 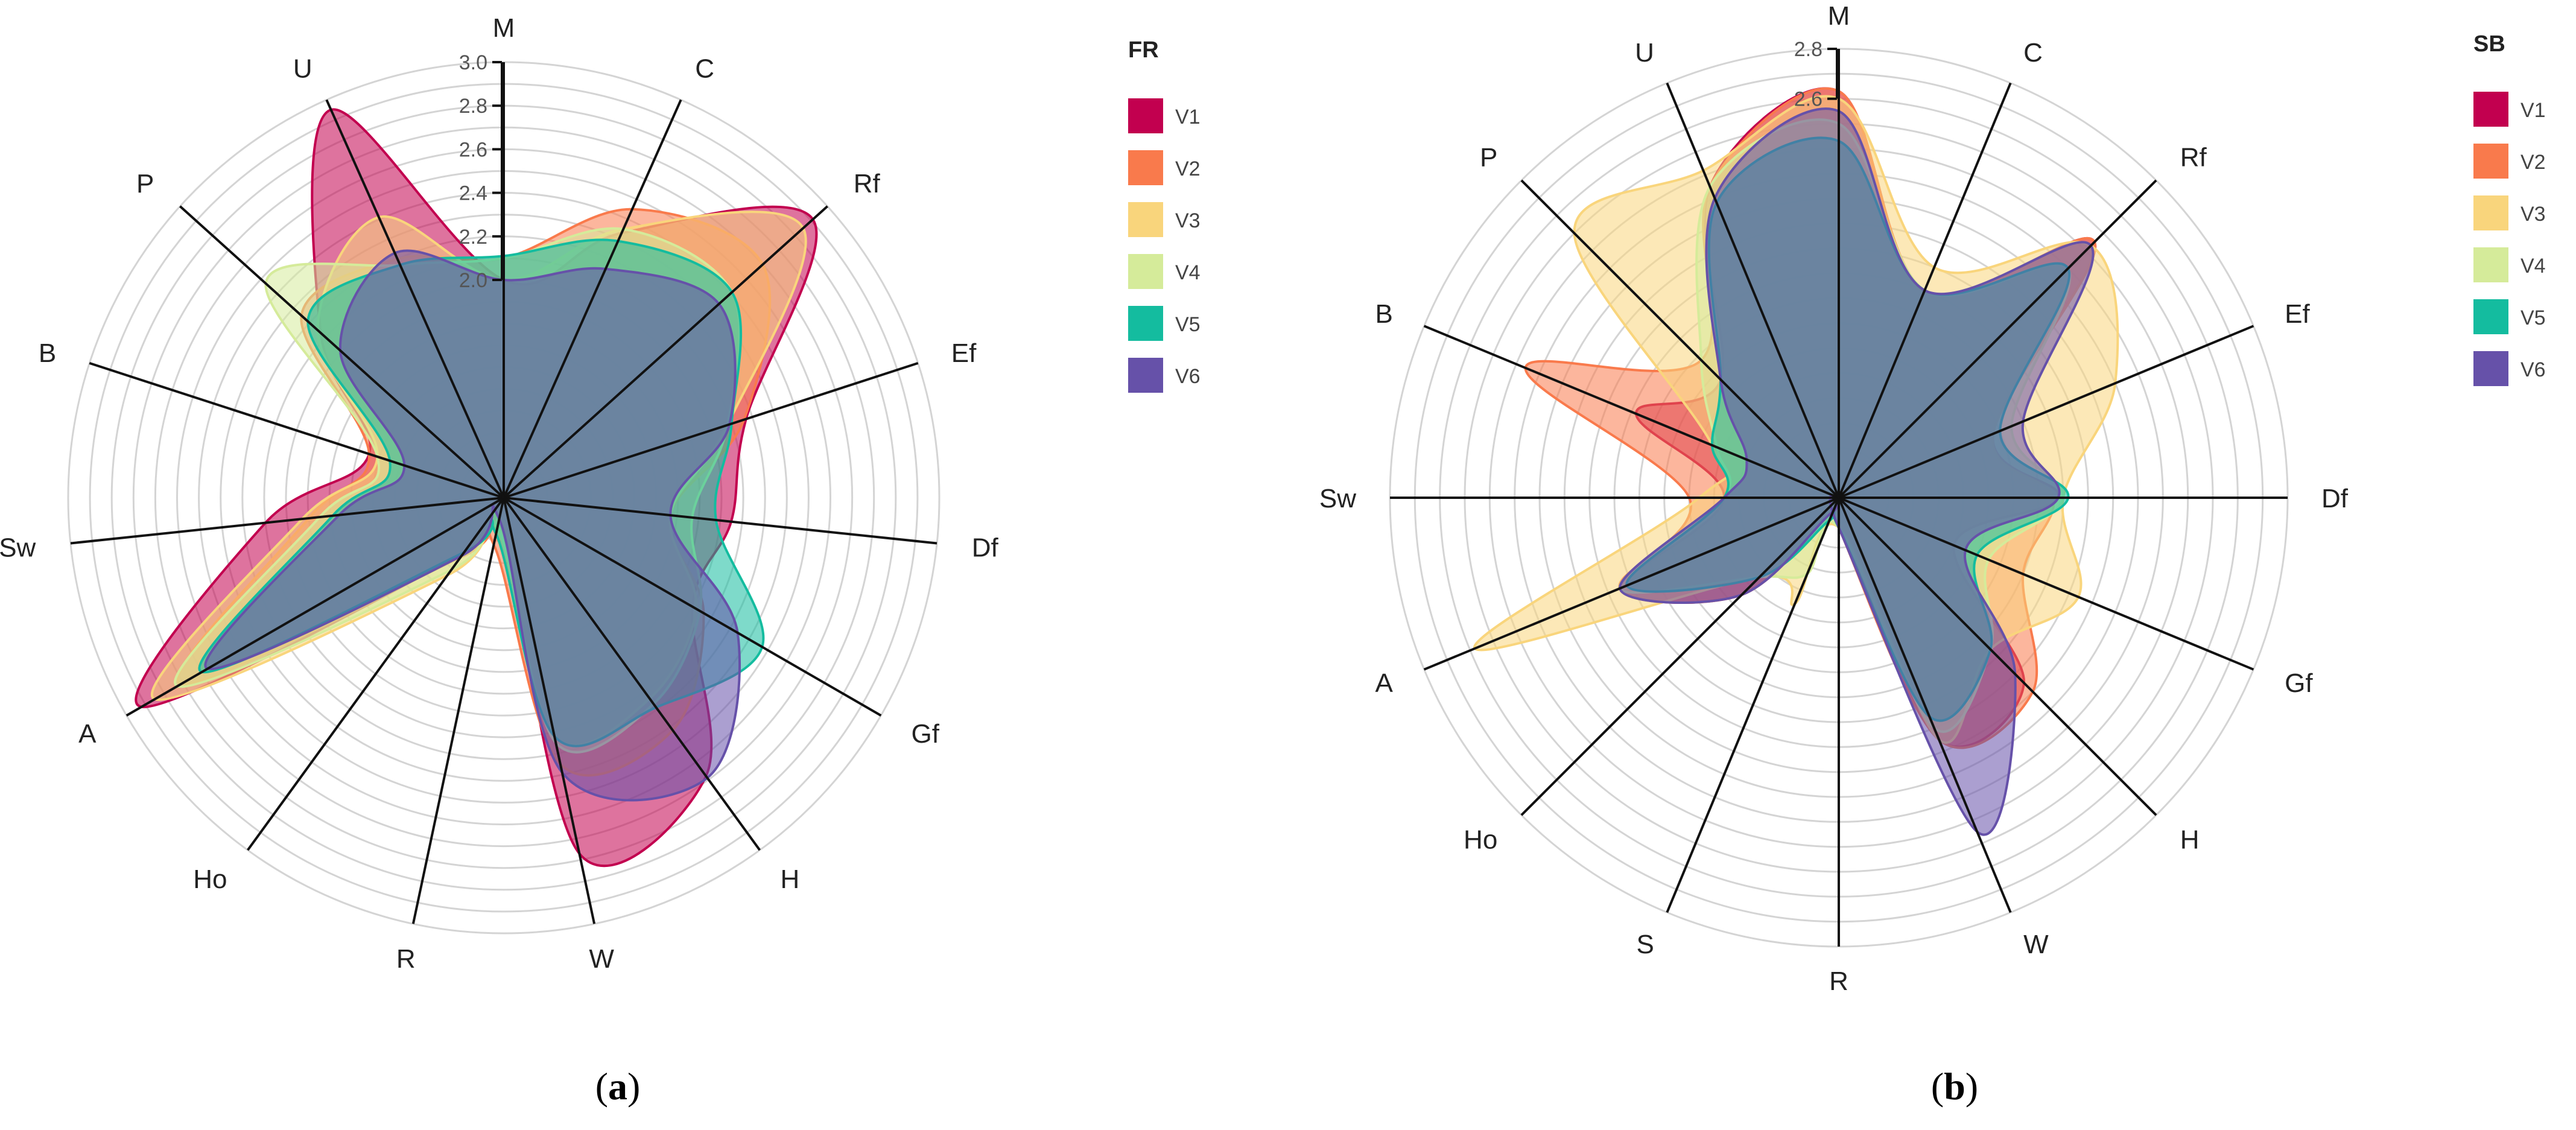 I want to click on legend-label-v5: V5, so click(x=2533, y=317).